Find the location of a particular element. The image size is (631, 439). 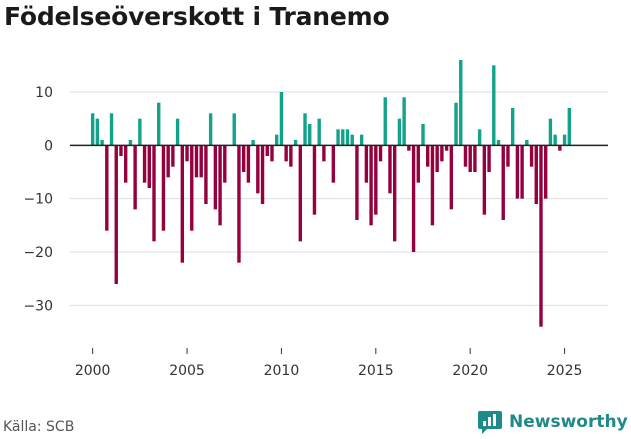

y-tick-label: −30 is located at coordinates (38, 306).